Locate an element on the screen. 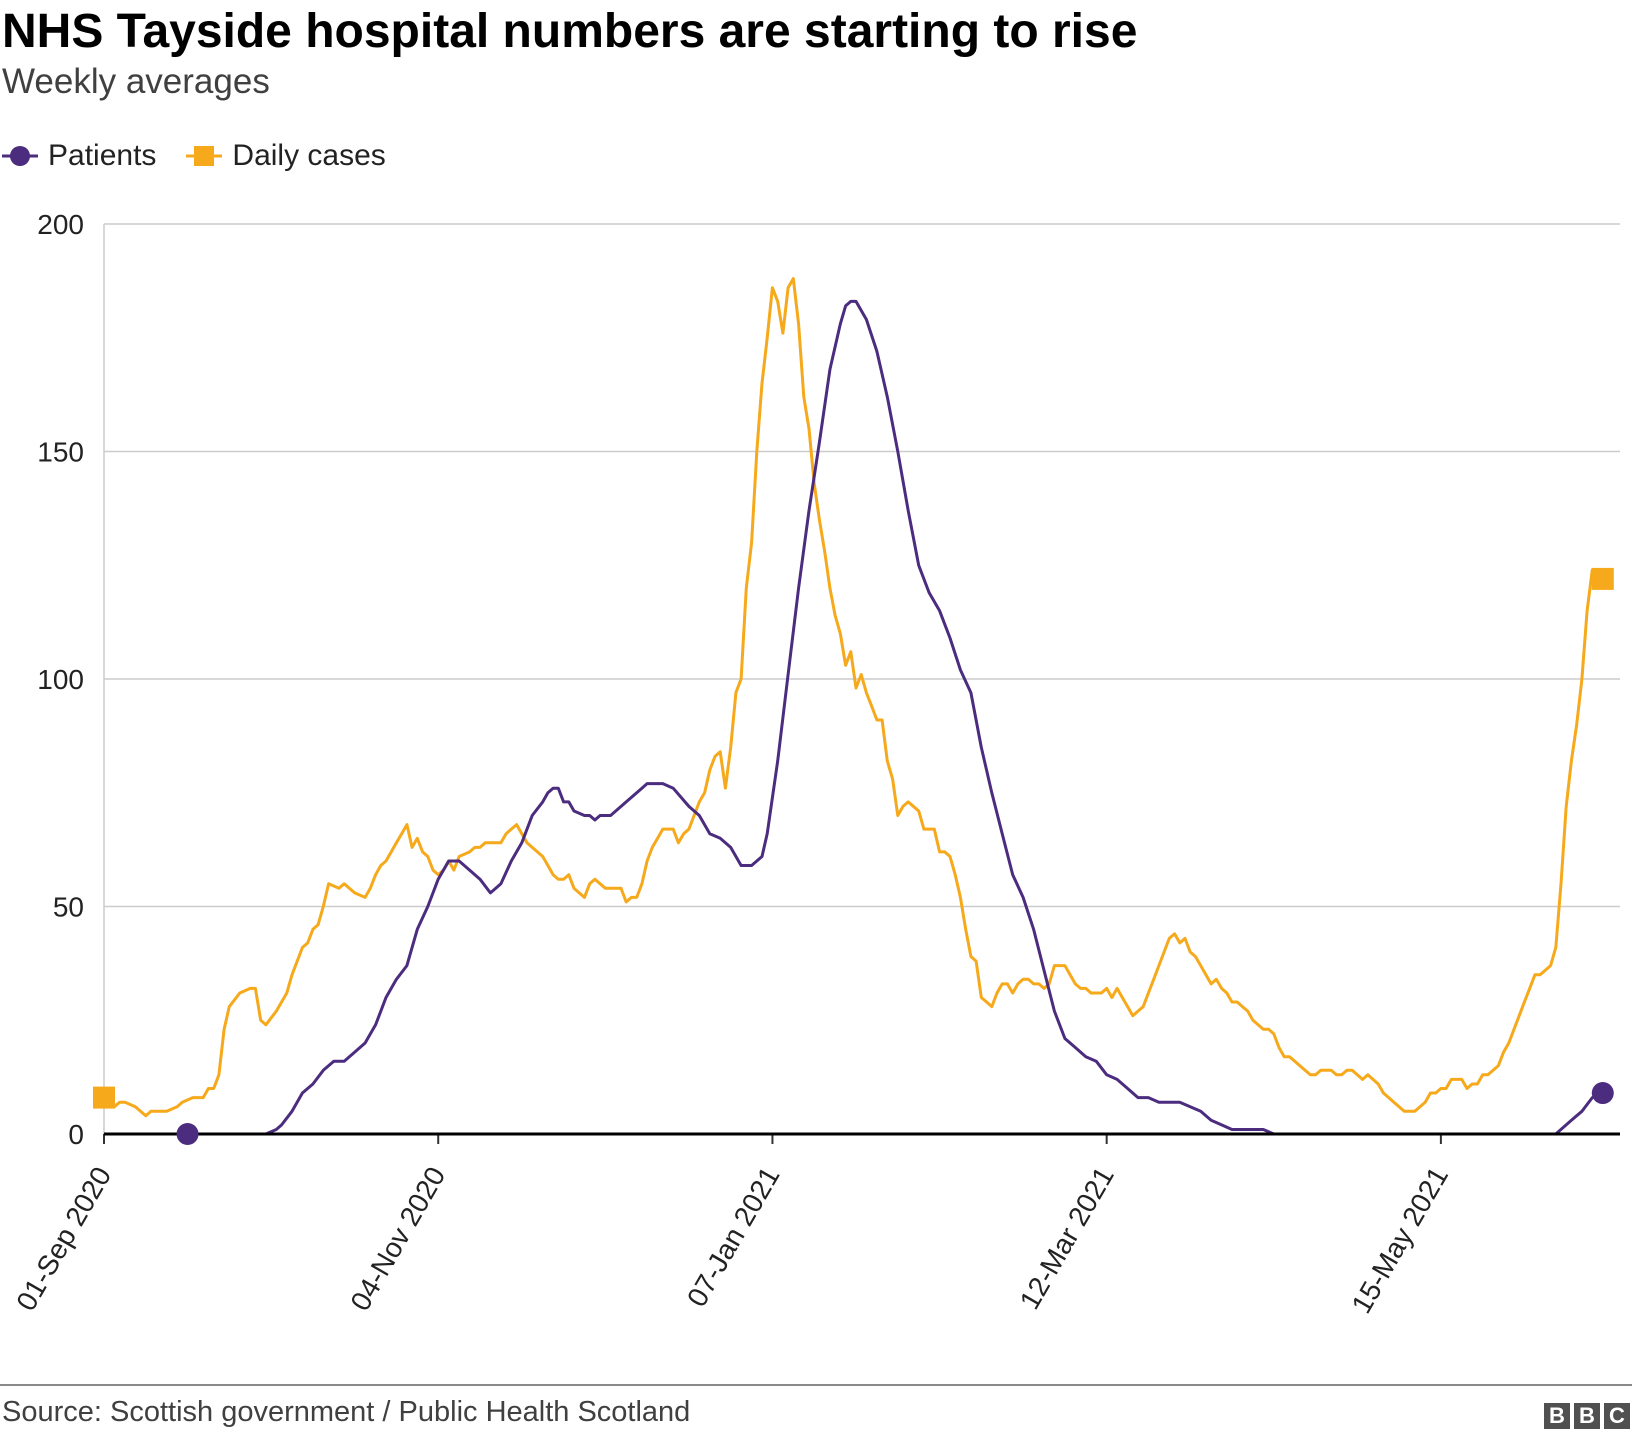 The image size is (1632, 1438). footer-divider is located at coordinates (816, 1385).